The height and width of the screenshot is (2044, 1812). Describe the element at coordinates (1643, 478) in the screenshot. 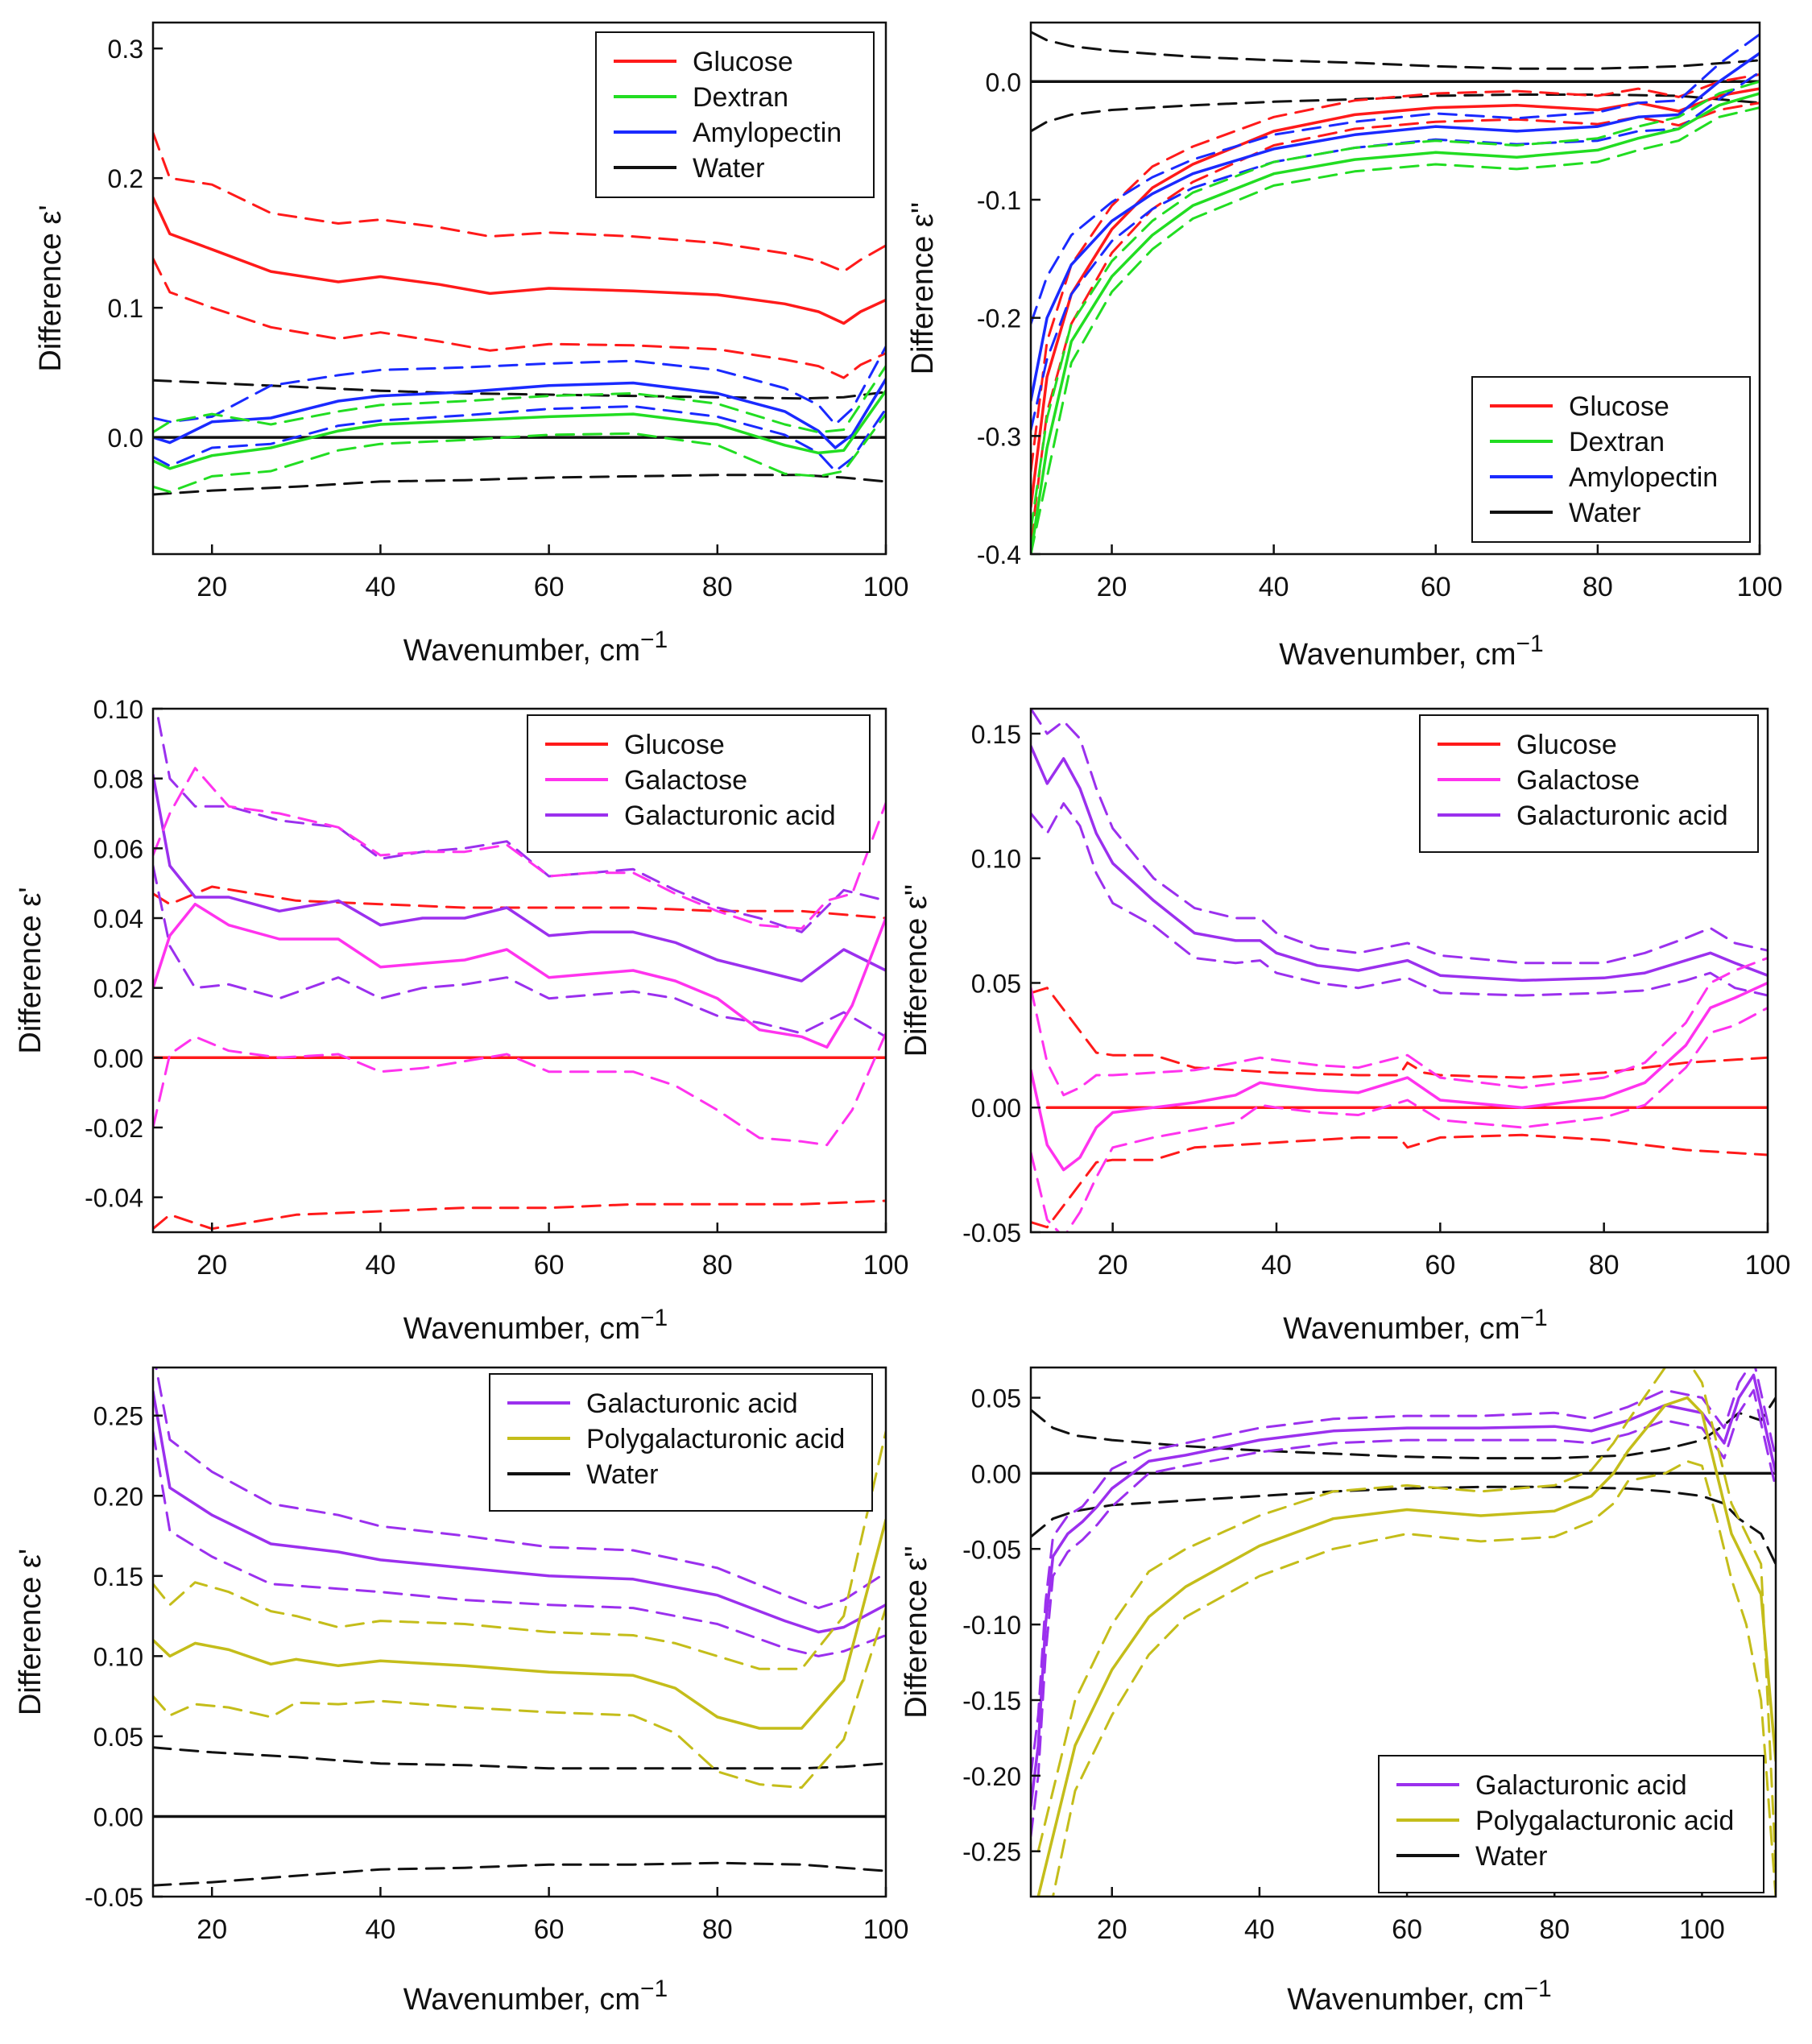

I see `legend-label: Amylopectin` at that location.